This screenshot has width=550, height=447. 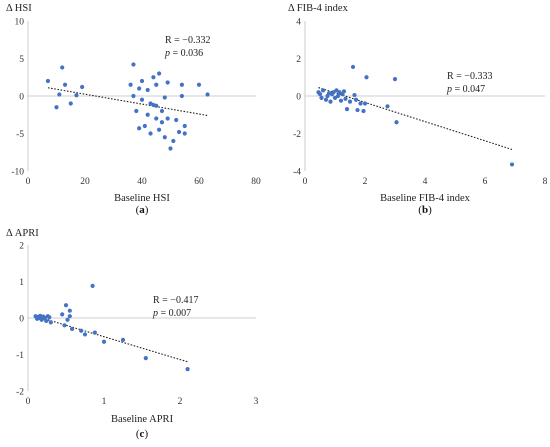 What do you see at coordinates (142, 182) in the screenshot?
I see `panel-a-xtick-label: 40` at bounding box center [142, 182].